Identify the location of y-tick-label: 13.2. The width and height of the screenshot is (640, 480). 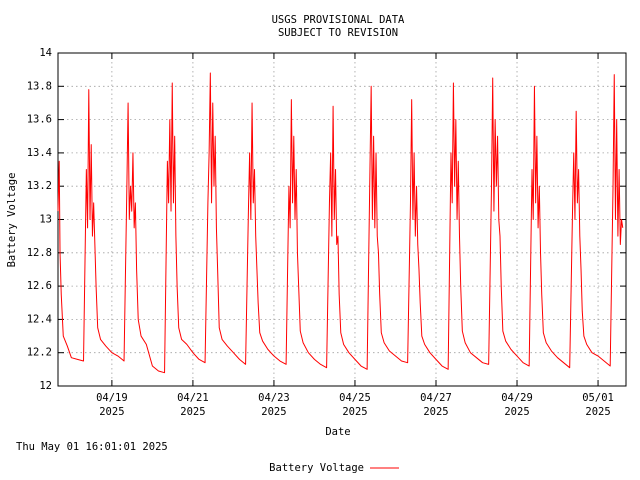
(39, 186).